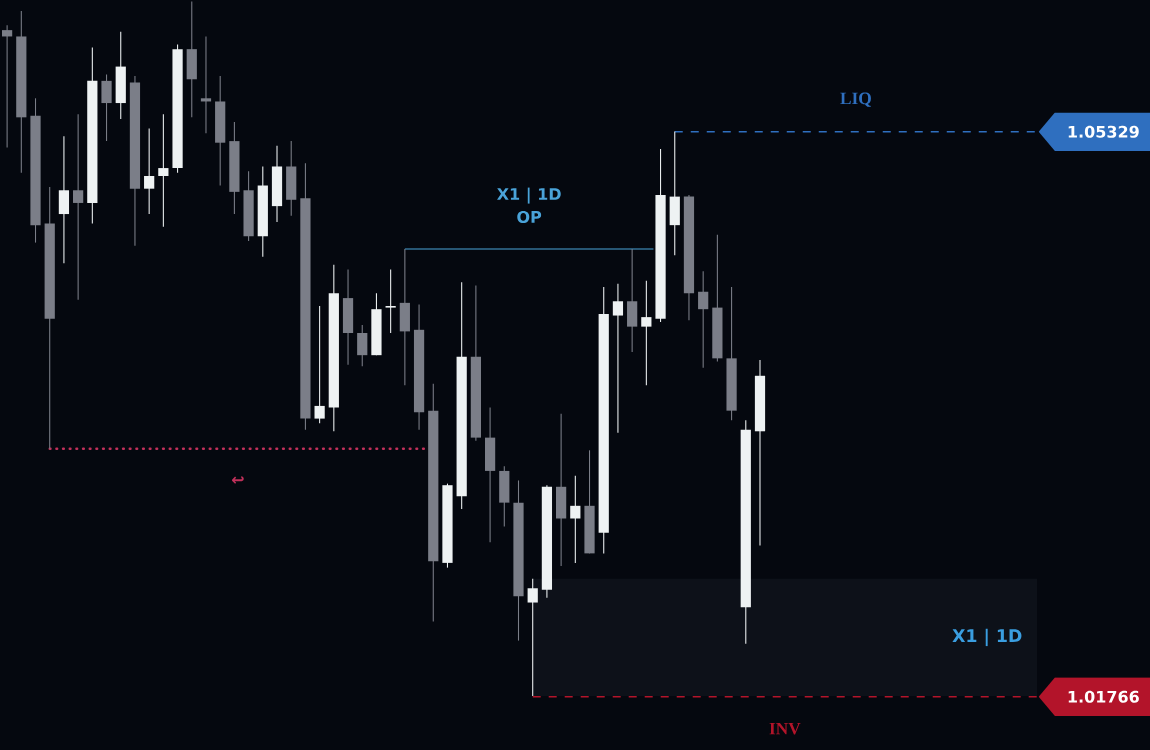  Describe the element at coordinates (529, 216) in the screenshot. I see `ref-line-label: OP` at that location.